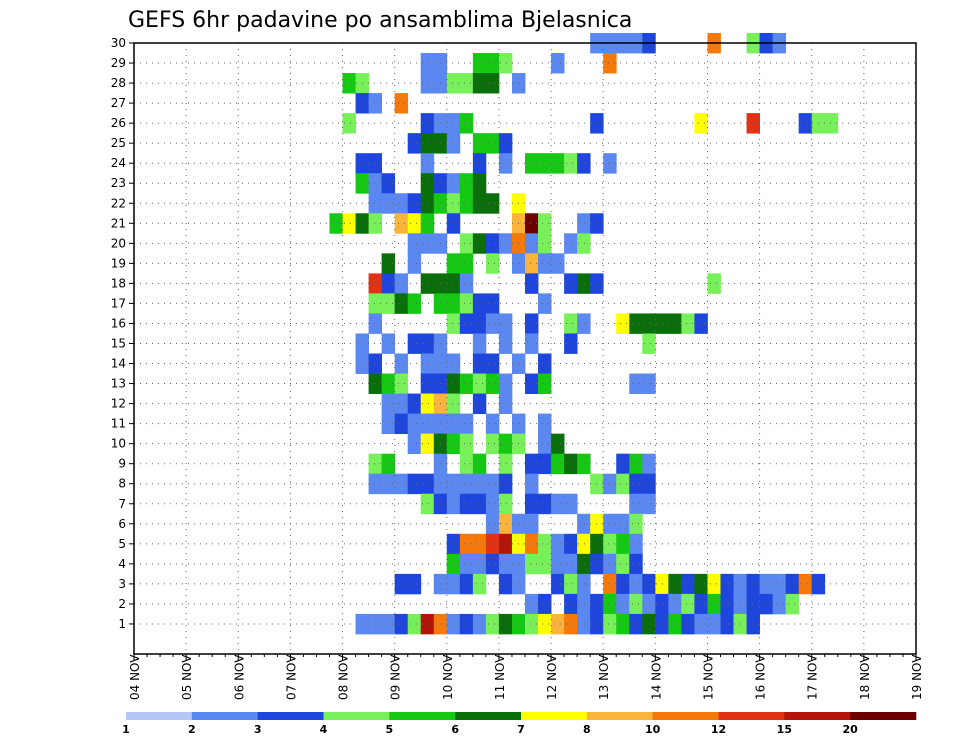 The image size is (960, 742). Describe the element at coordinates (118, 444) in the screenshot. I see `y-tick-label: 10` at that location.